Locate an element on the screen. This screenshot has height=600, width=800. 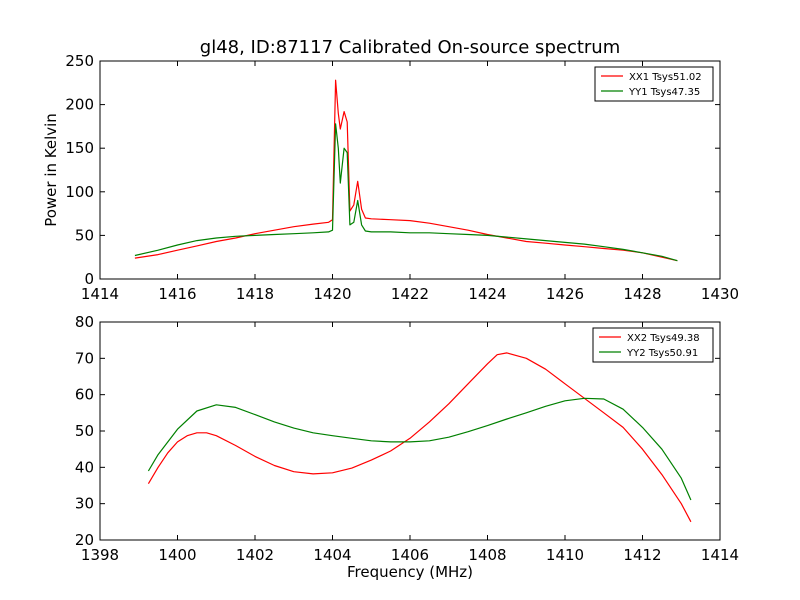
x-tick-label: 1402 is located at coordinates (255, 555).